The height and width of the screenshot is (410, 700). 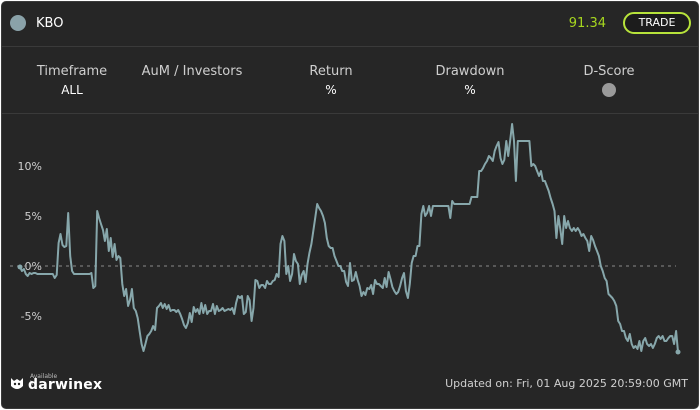 What do you see at coordinates (31, 316) in the screenshot?
I see `y-tick-label: -5%` at bounding box center [31, 316].